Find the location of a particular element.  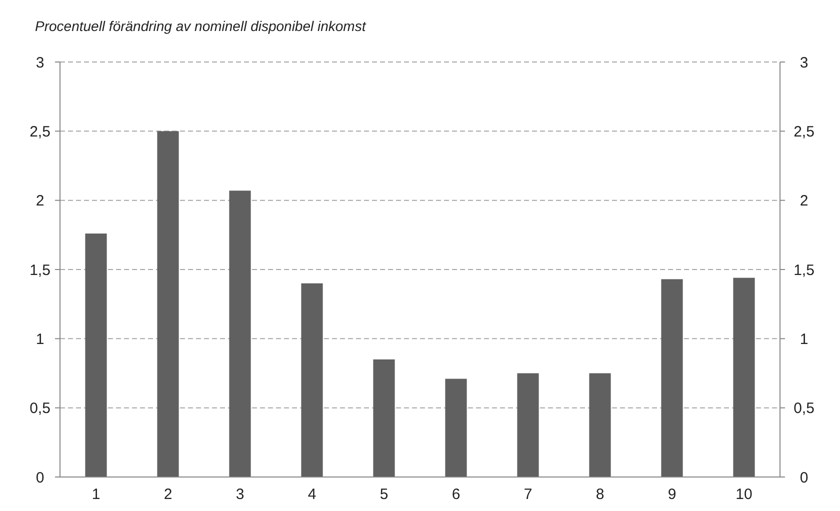

x-tick-label: 8 is located at coordinates (600, 494).